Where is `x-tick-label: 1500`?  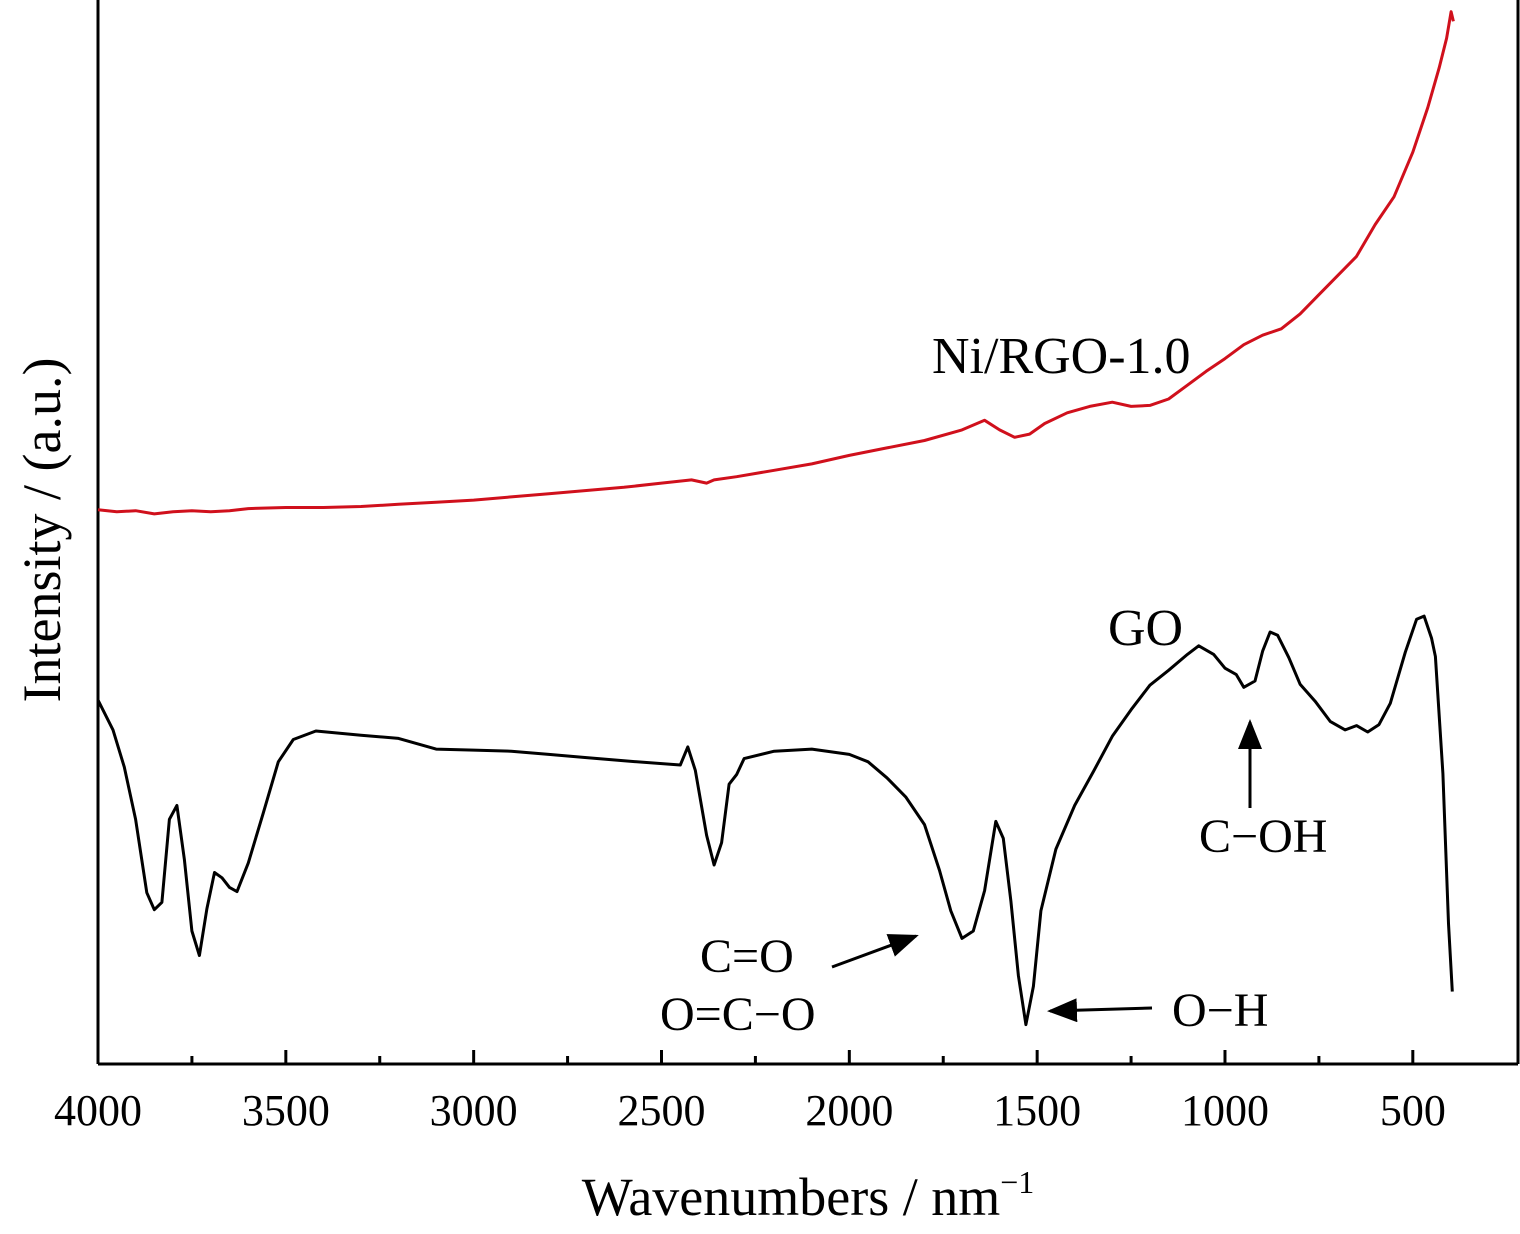
x-tick-label: 1500 is located at coordinates (1037, 1110).